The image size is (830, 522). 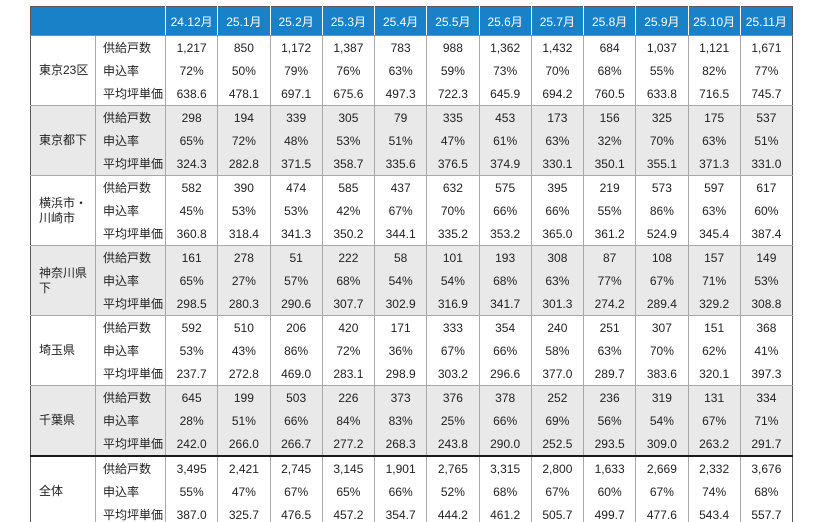 I want to click on data-cell: 329.2, so click(x=714, y=304).